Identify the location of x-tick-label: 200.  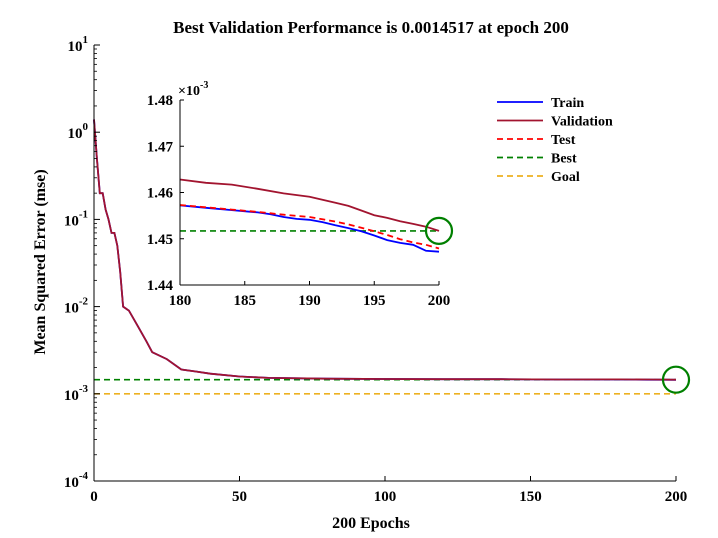
(676, 497).